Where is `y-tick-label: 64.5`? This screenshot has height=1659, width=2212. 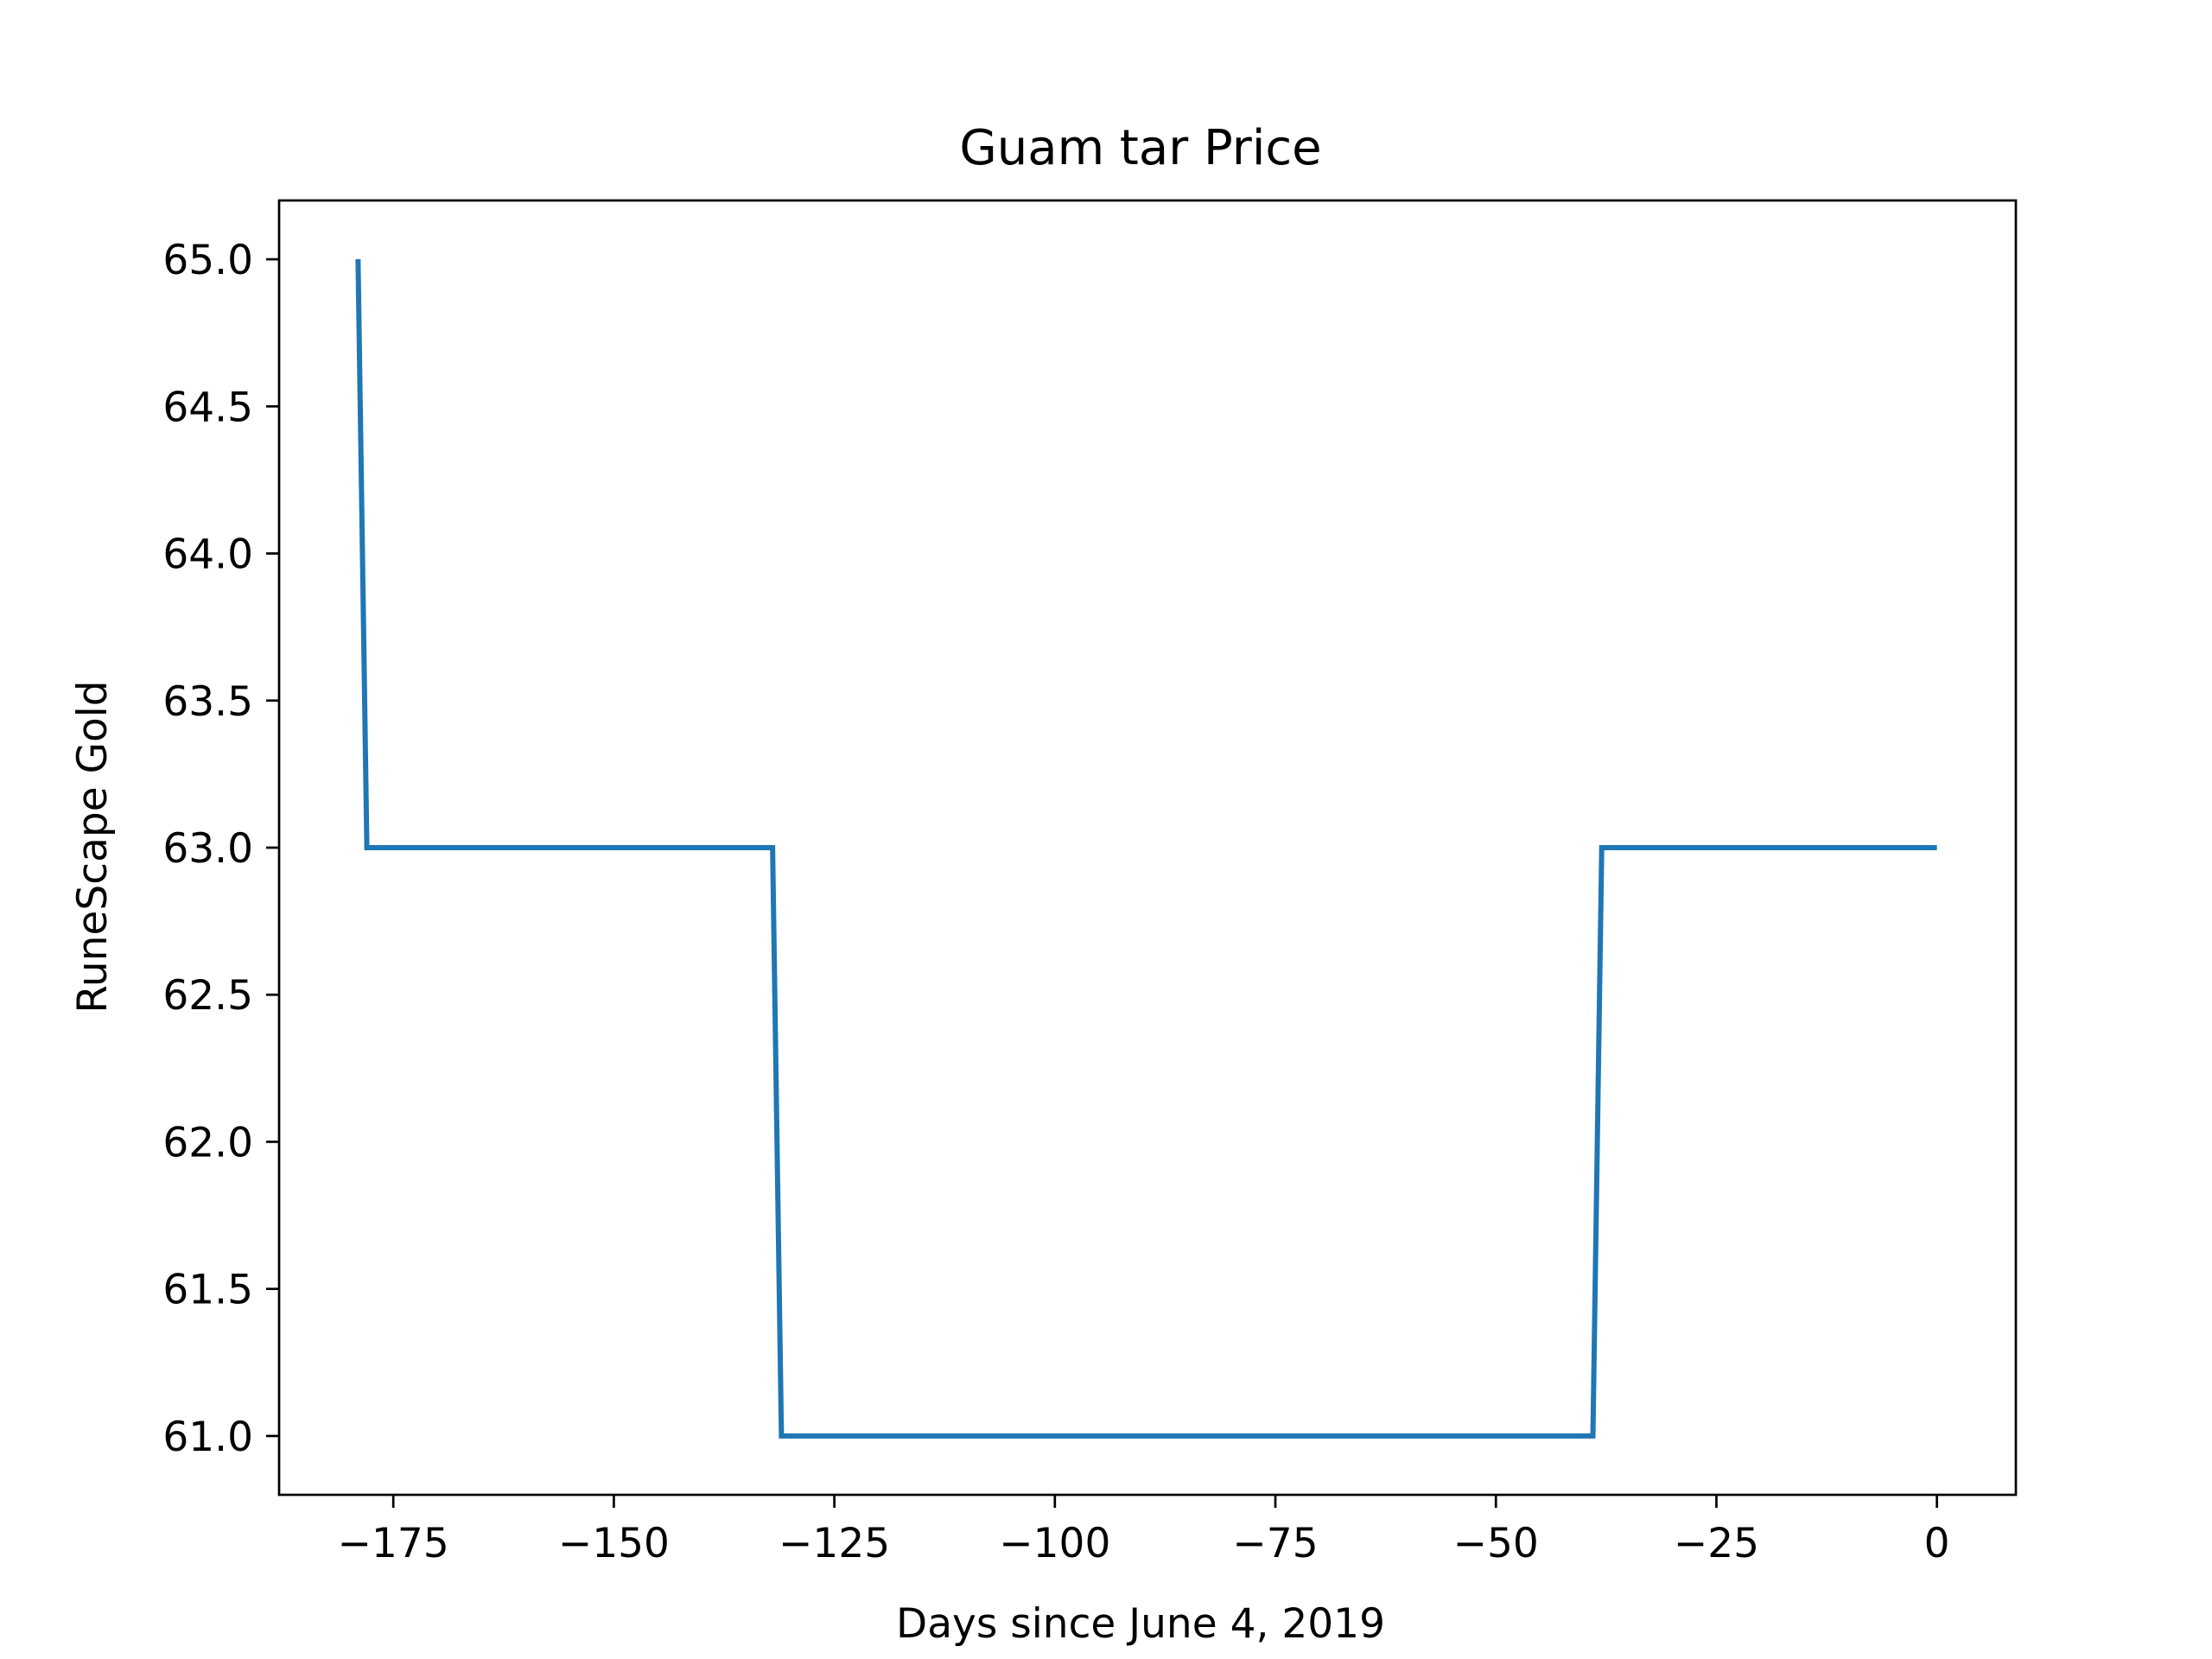
y-tick-label: 64.5 is located at coordinates (207, 407).